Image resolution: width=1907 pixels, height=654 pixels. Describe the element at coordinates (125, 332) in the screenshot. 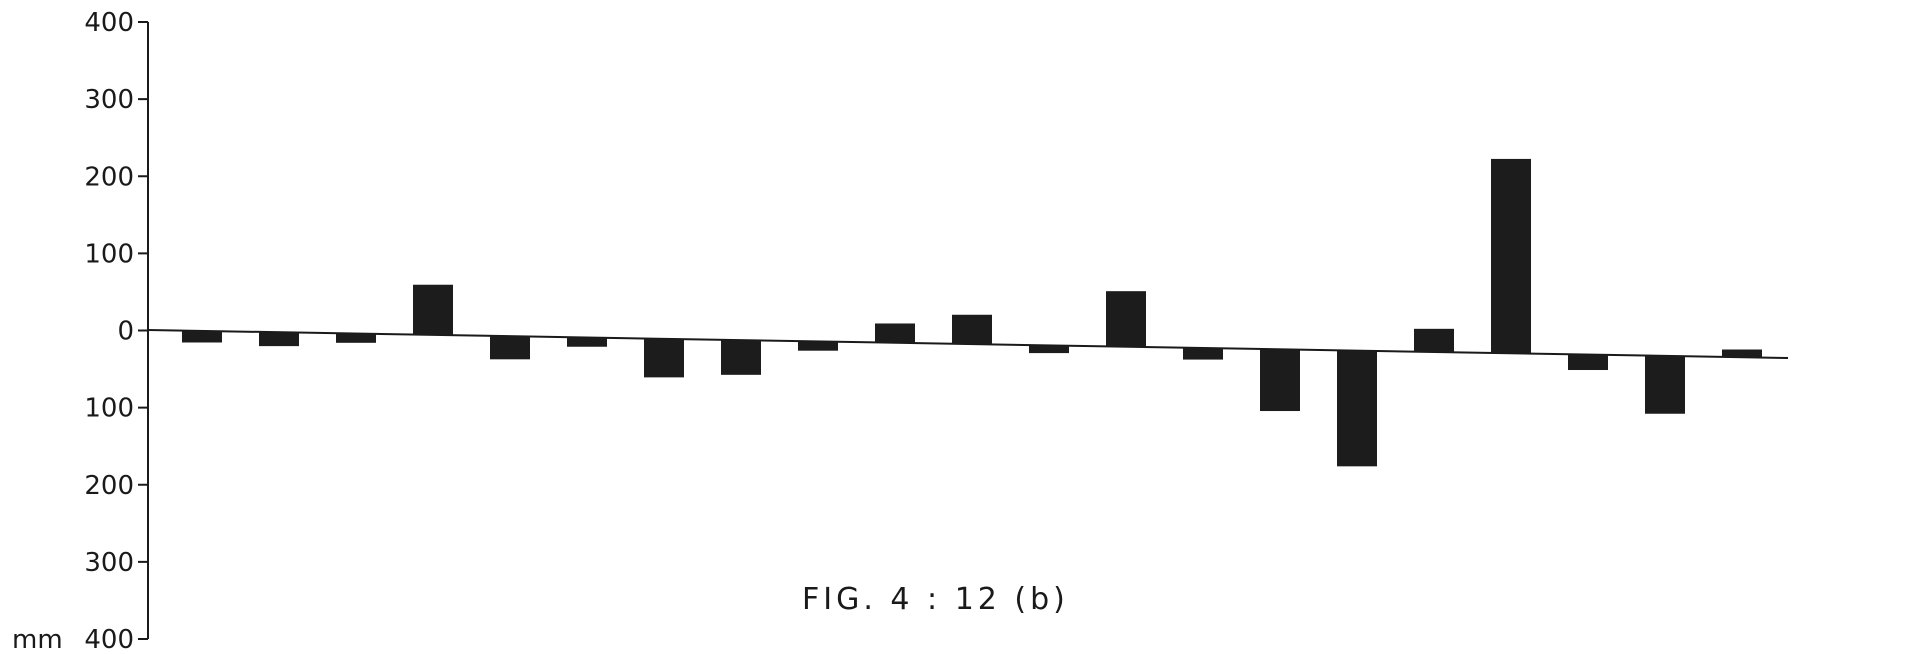

I see `y-tick-label: 0` at that location.